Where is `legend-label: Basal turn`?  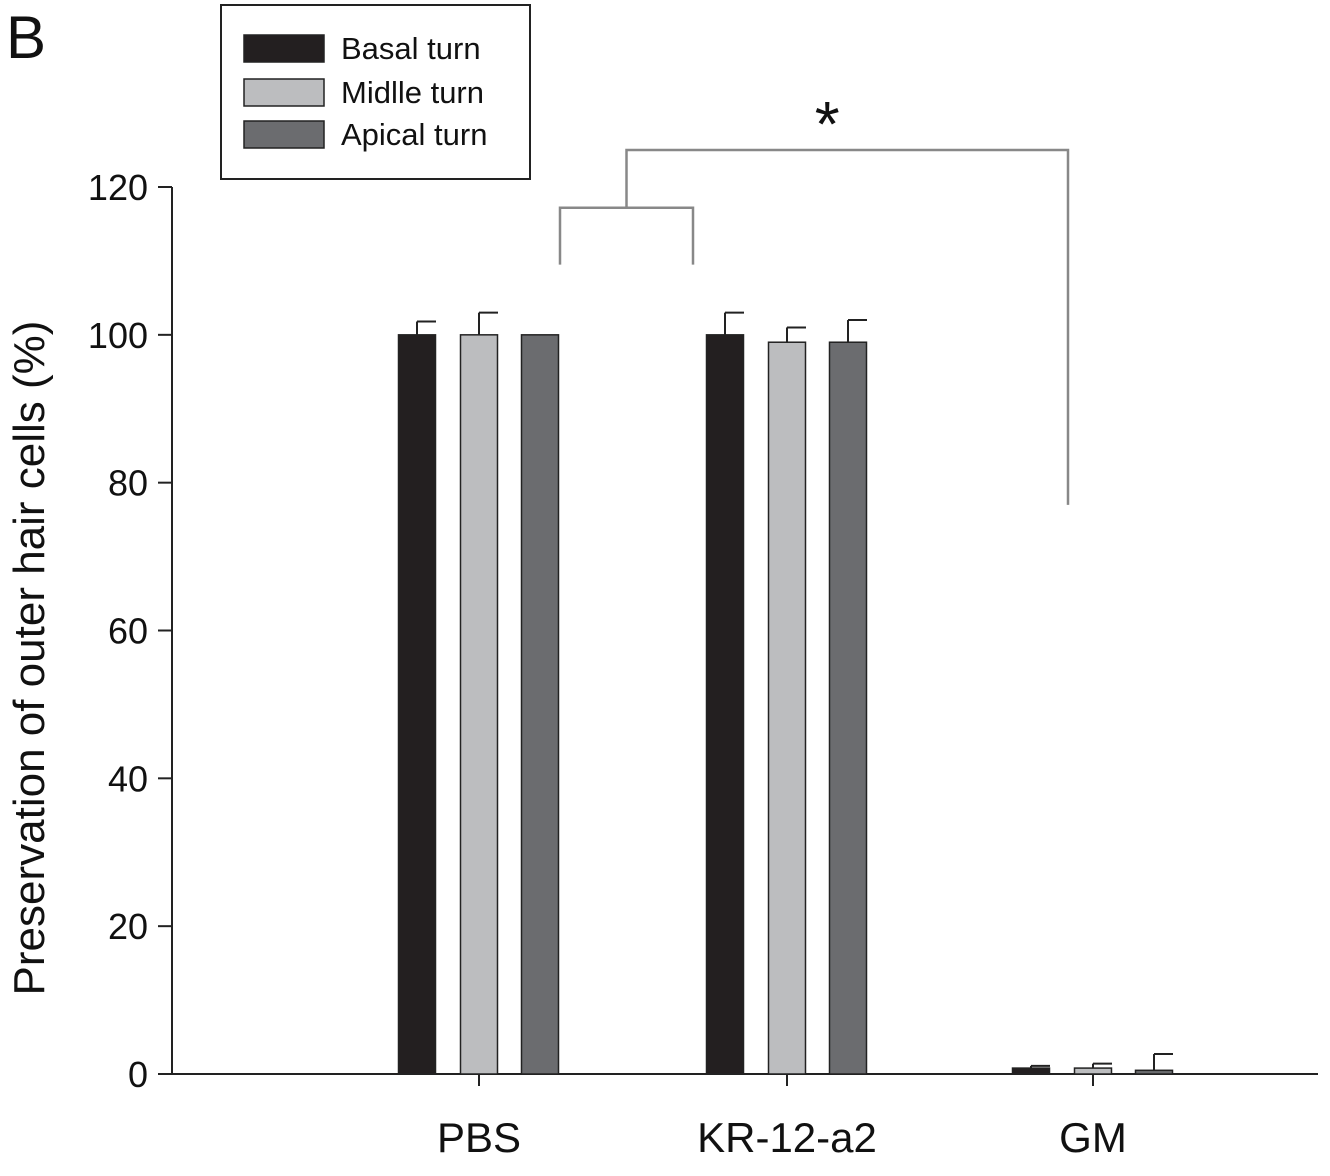
legend-label: Basal turn is located at coordinates (411, 48).